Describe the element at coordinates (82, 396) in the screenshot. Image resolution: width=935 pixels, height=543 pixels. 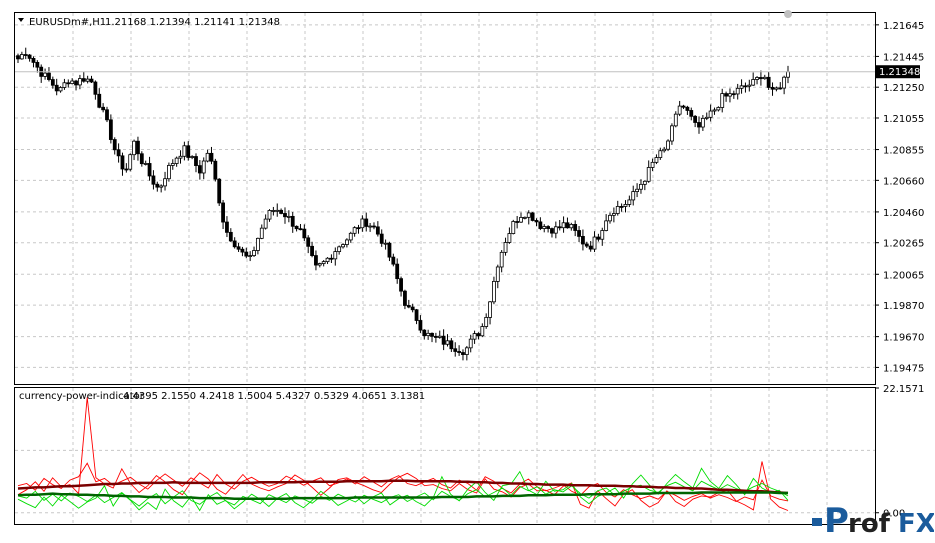
I see `indicator-header-name: currency-power-indicator` at that location.